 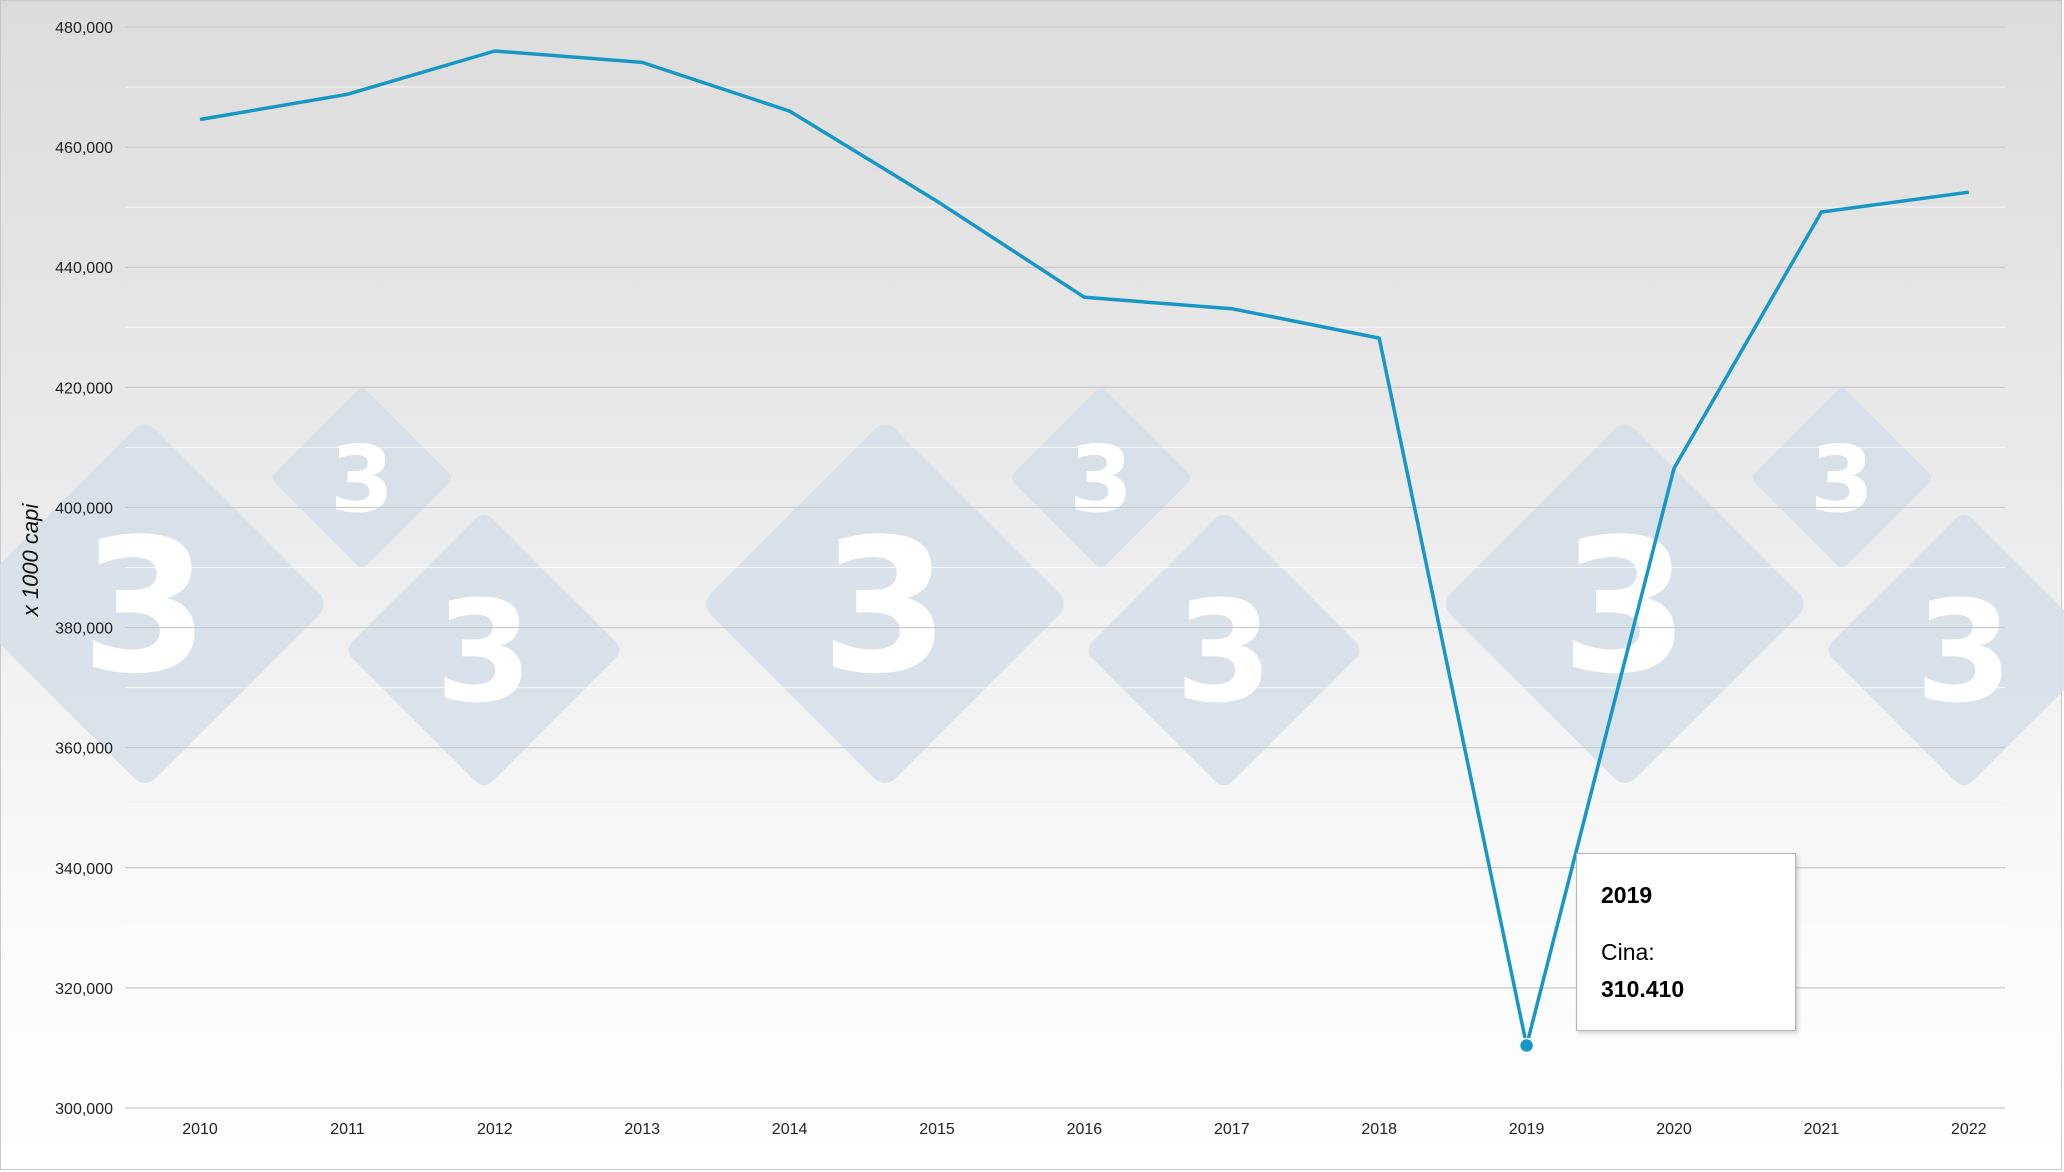 I want to click on y-tick-label: 380,000, so click(x=84, y=629).